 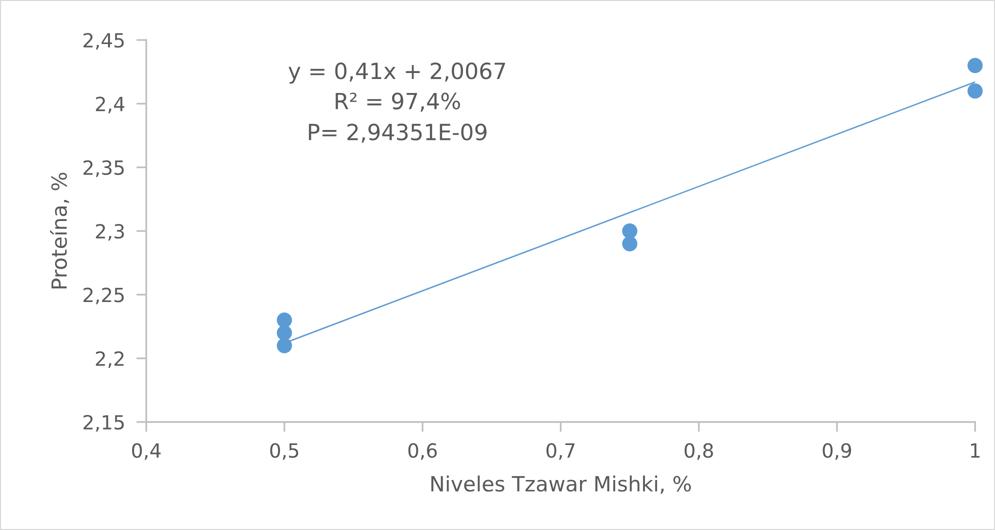 What do you see at coordinates (837, 451) in the screenshot?
I see `x-tick-label: 0,9` at bounding box center [837, 451].